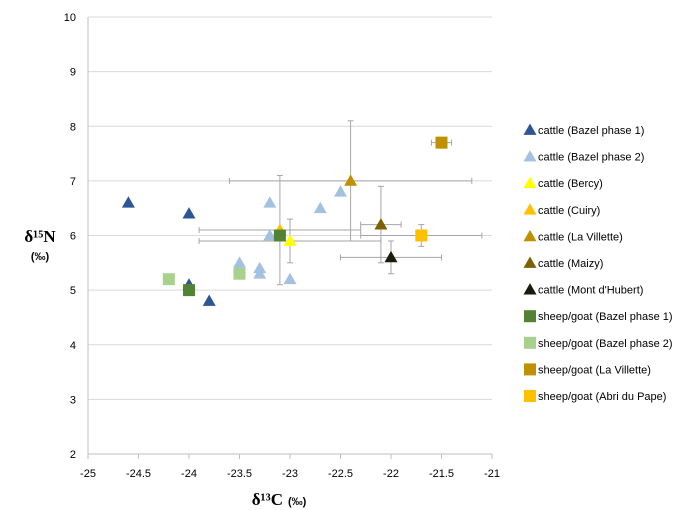  Describe the element at coordinates (605, 344) in the screenshot. I see `legend-label: sheep/goat (Bazel phase 2)` at that location.